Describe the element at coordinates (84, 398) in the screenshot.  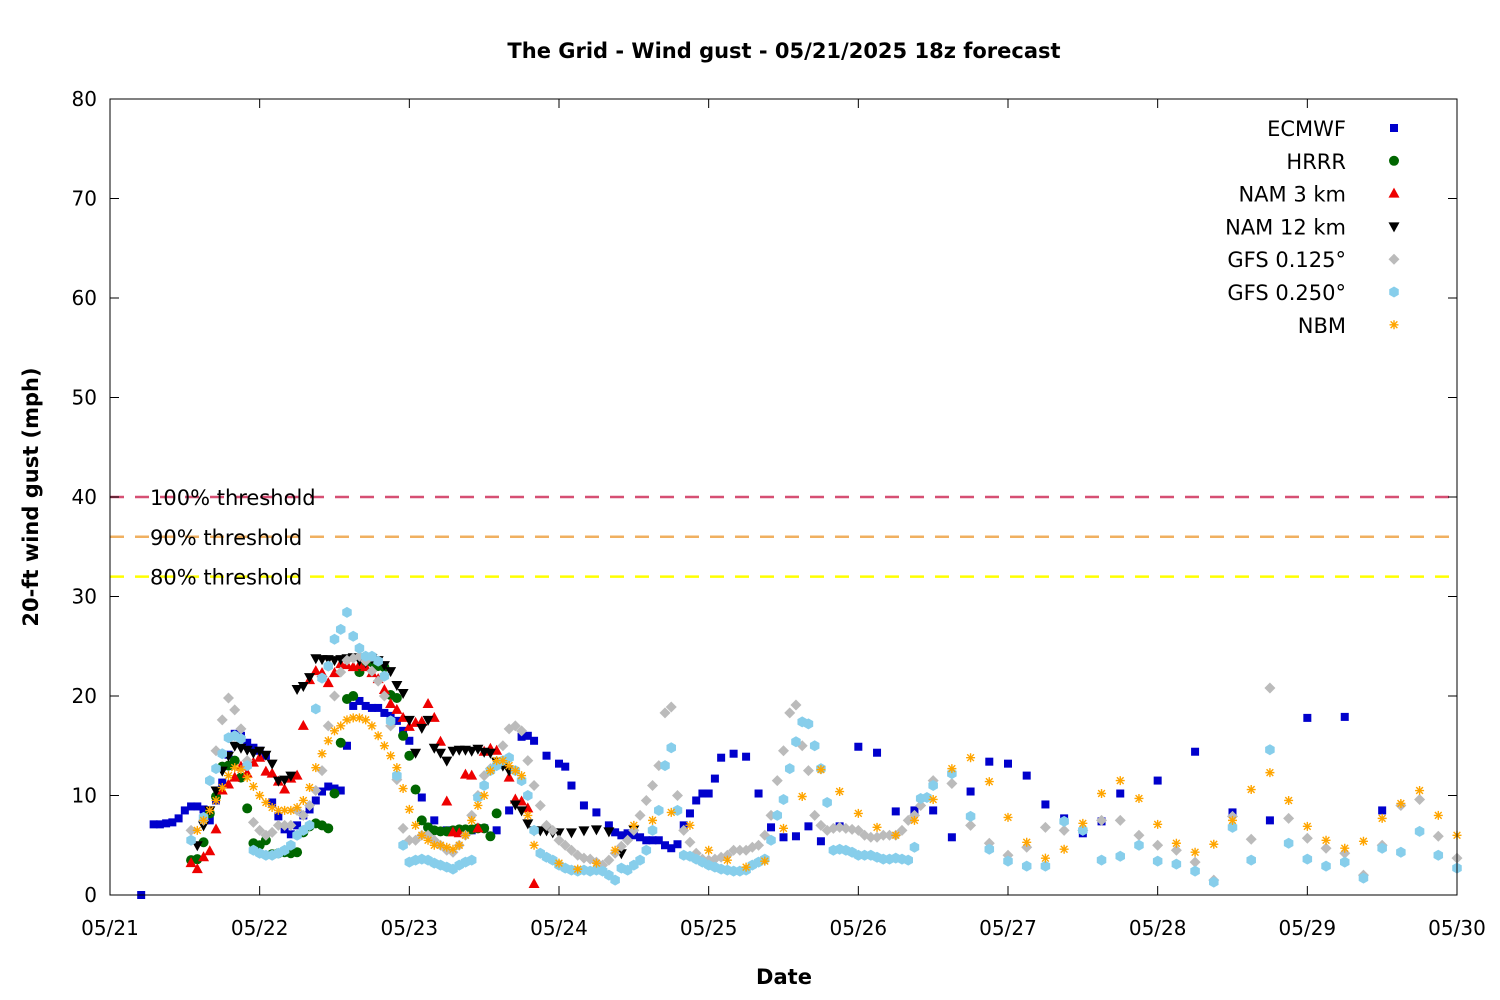
I see `y-tick-label: 50` at that location.